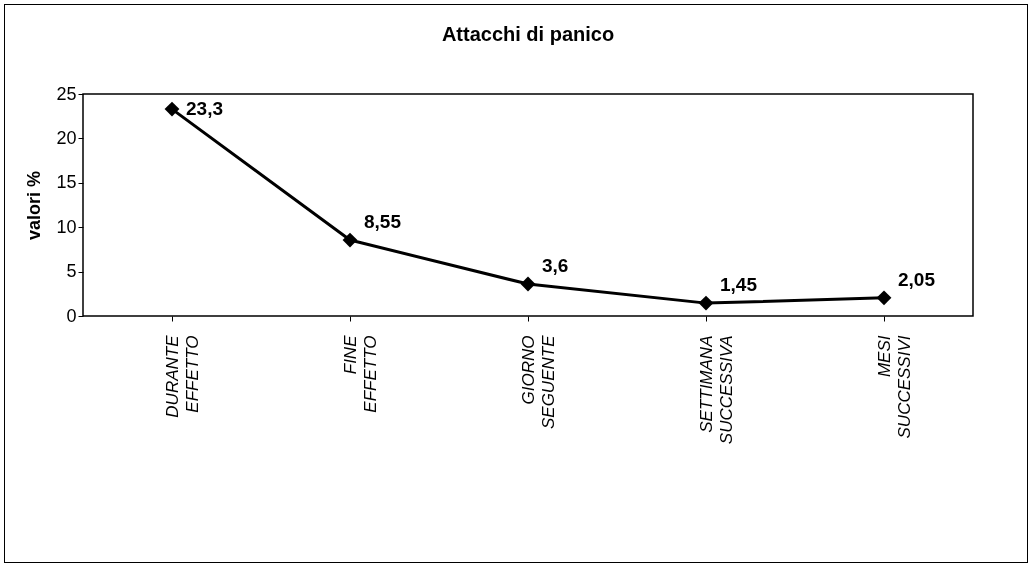 This screenshot has height=569, width=1034. What do you see at coordinates (383, 222) in the screenshot?
I see `data-label: 8,55` at bounding box center [383, 222].